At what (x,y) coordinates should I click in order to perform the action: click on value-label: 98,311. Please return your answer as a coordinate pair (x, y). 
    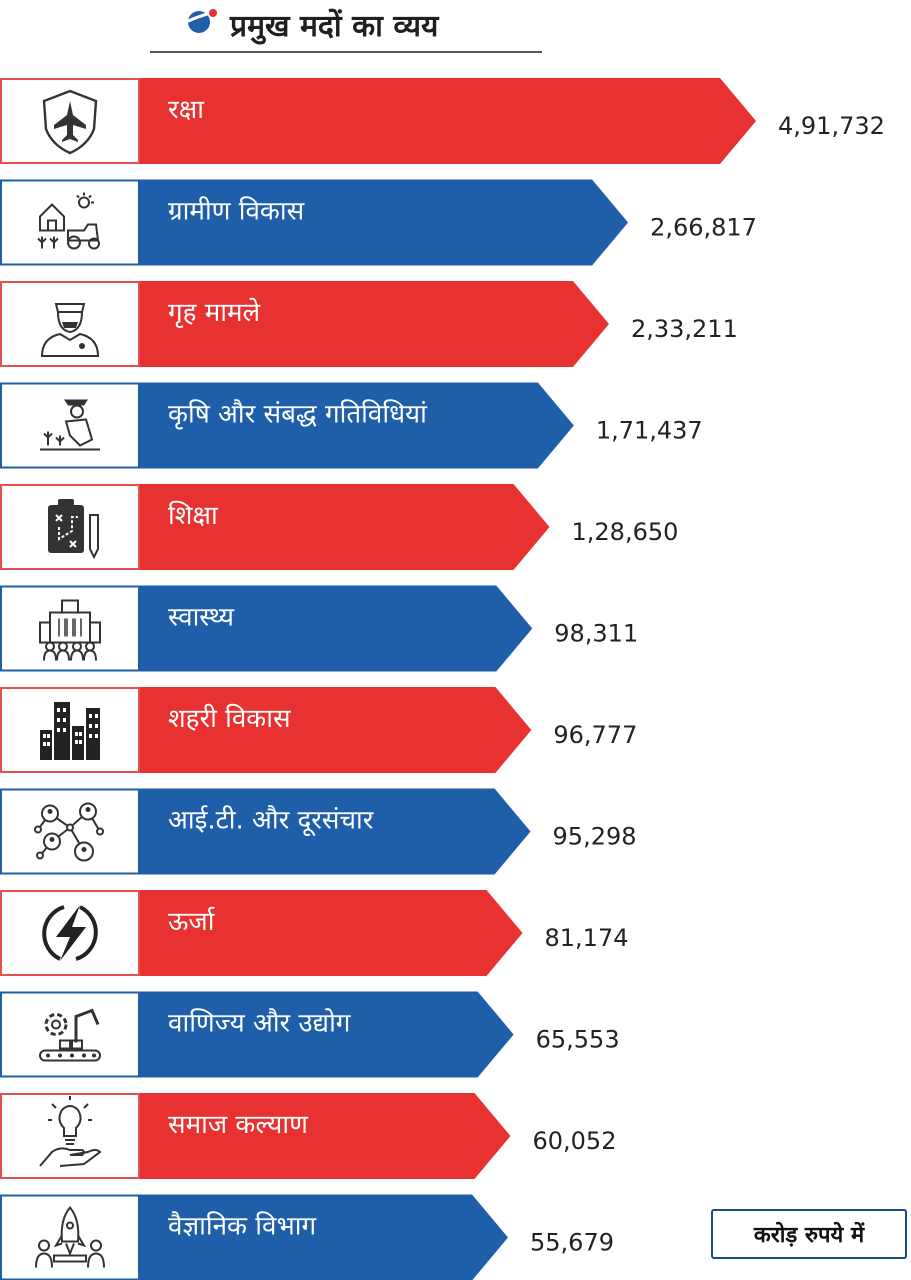
    Looking at the image, I should click on (596, 634).